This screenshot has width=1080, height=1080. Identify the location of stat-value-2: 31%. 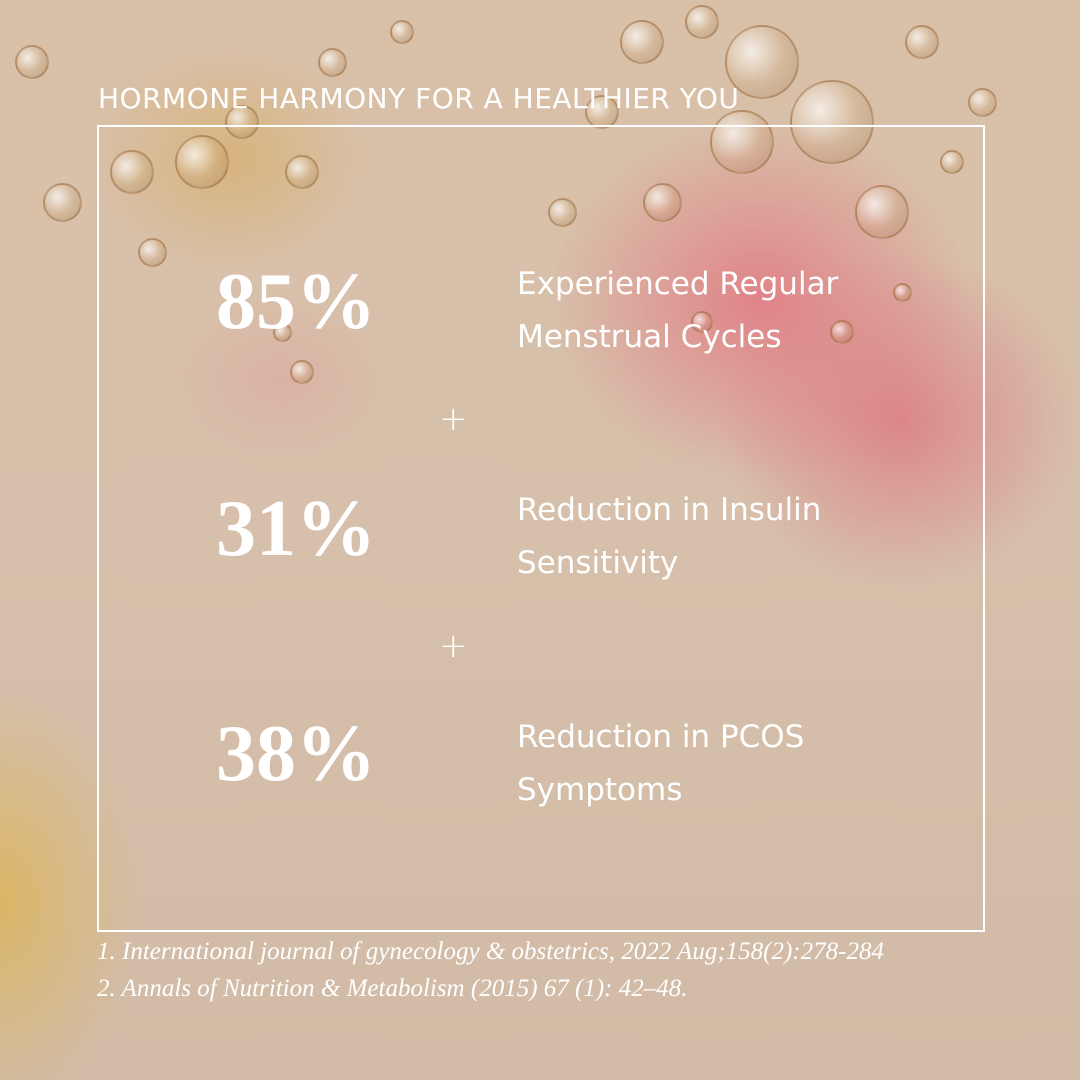
(296, 529).